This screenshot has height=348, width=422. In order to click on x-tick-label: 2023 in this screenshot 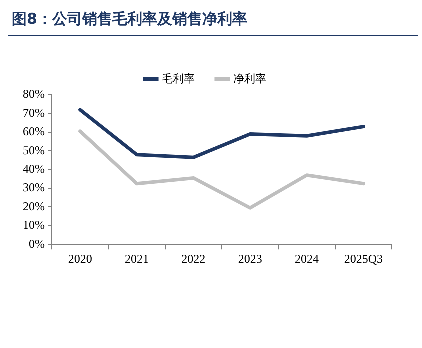, I will do `click(250, 259)`.